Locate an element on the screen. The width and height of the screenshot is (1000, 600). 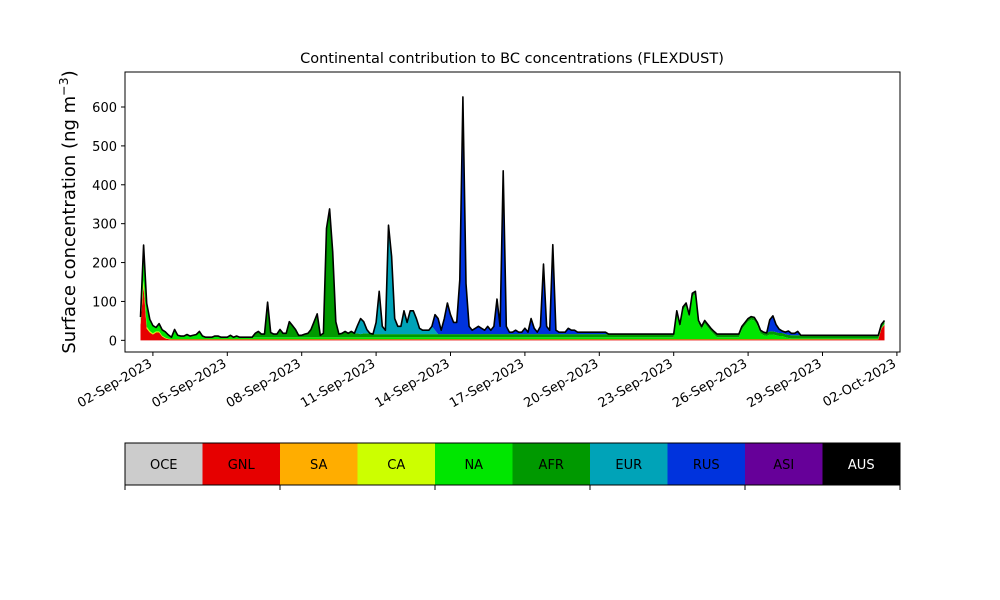
legend-label-na: NA is located at coordinates (473, 465).